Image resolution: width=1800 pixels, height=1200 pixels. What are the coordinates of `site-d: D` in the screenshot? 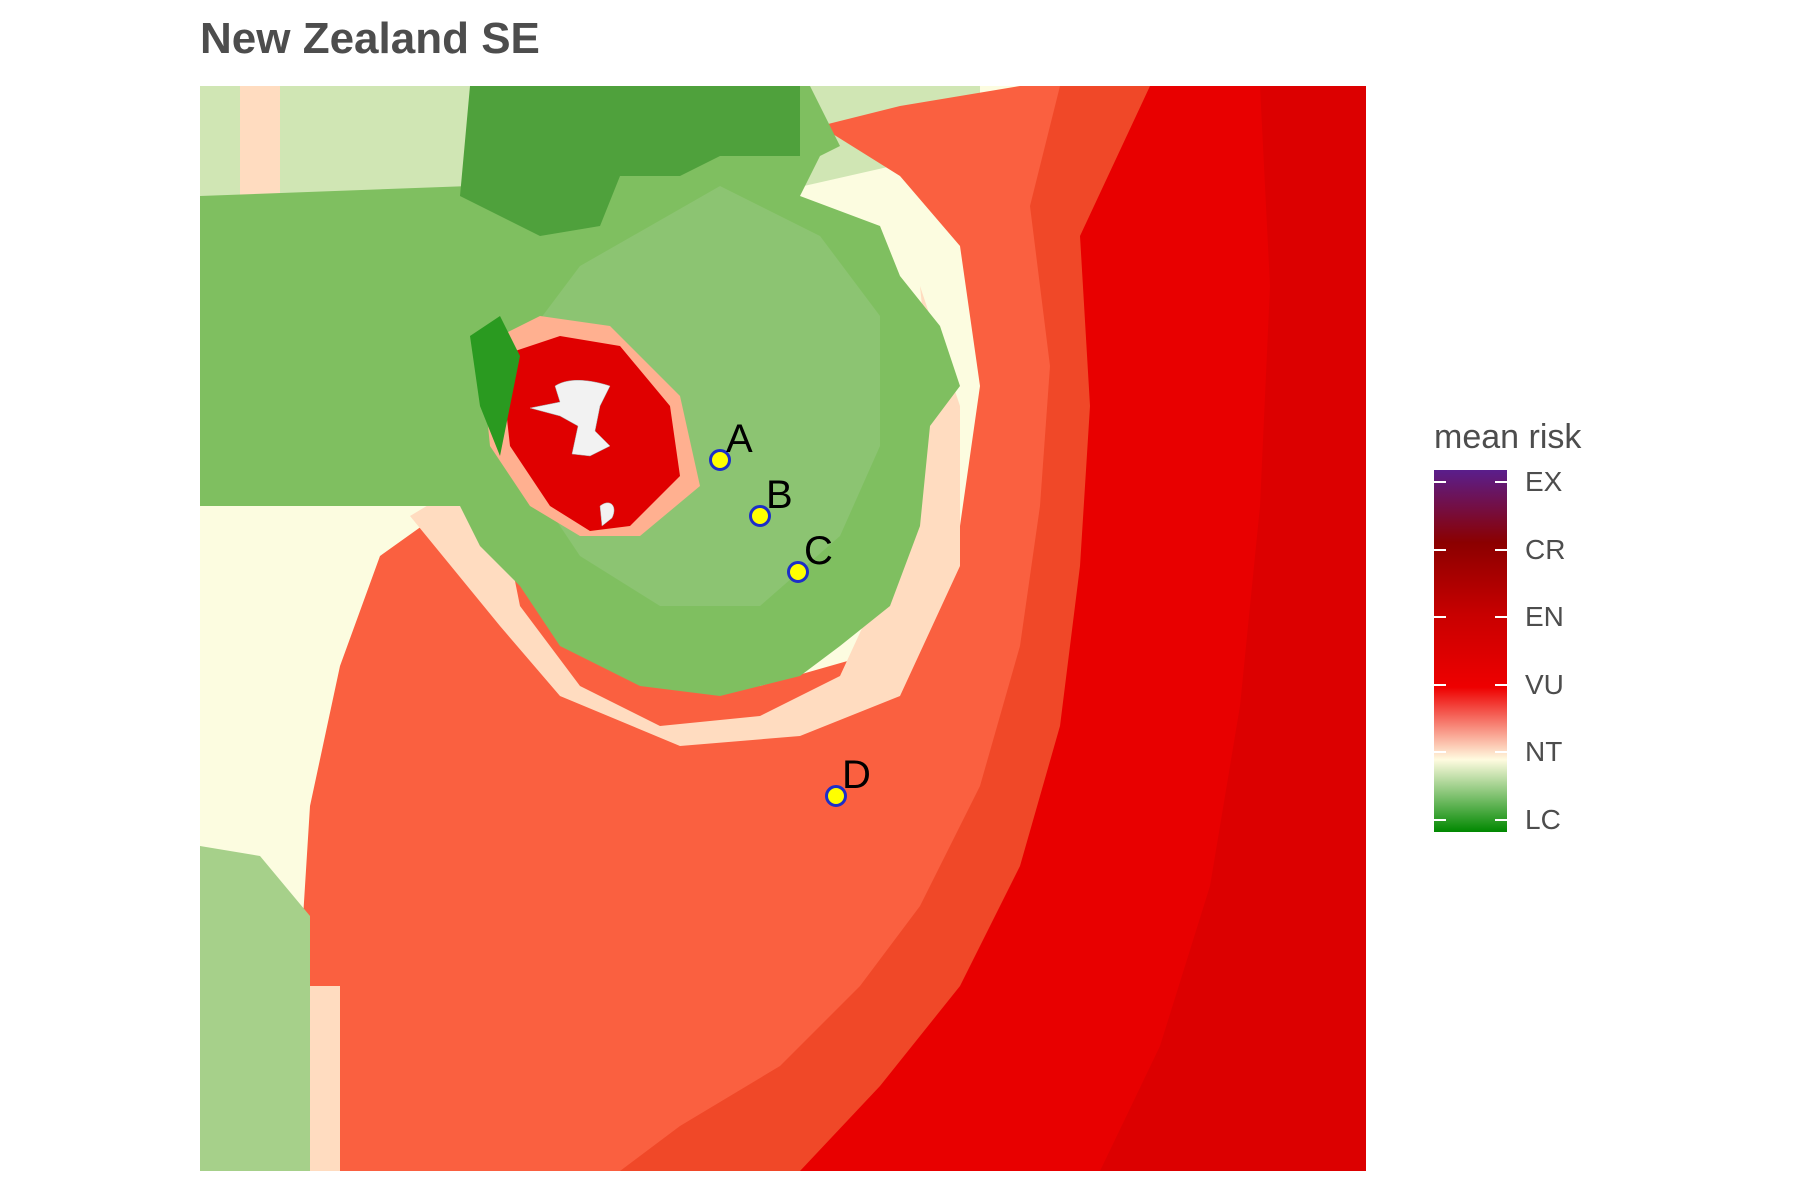 It's located at (848, 780).